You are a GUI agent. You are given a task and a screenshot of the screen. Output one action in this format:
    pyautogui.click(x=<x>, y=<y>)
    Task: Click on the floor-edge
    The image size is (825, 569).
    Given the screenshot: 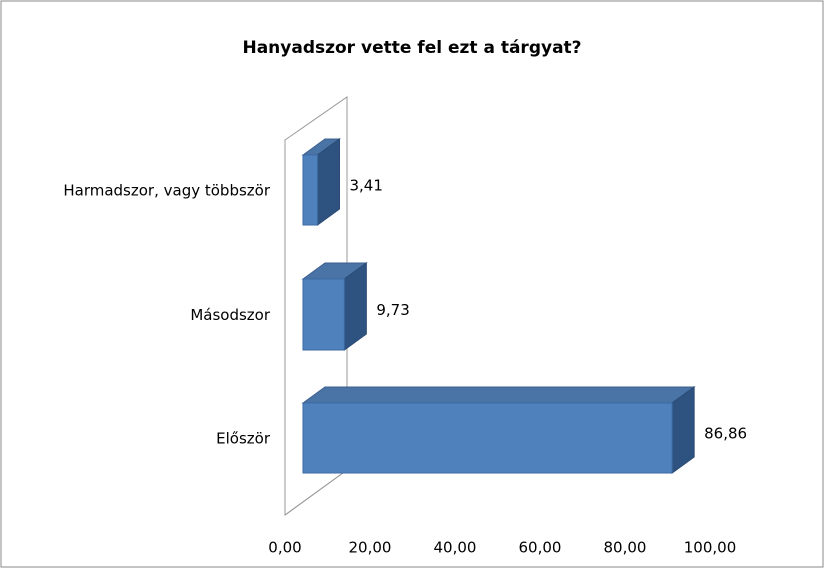 What is the action you would take?
    pyautogui.click(x=316, y=492)
    